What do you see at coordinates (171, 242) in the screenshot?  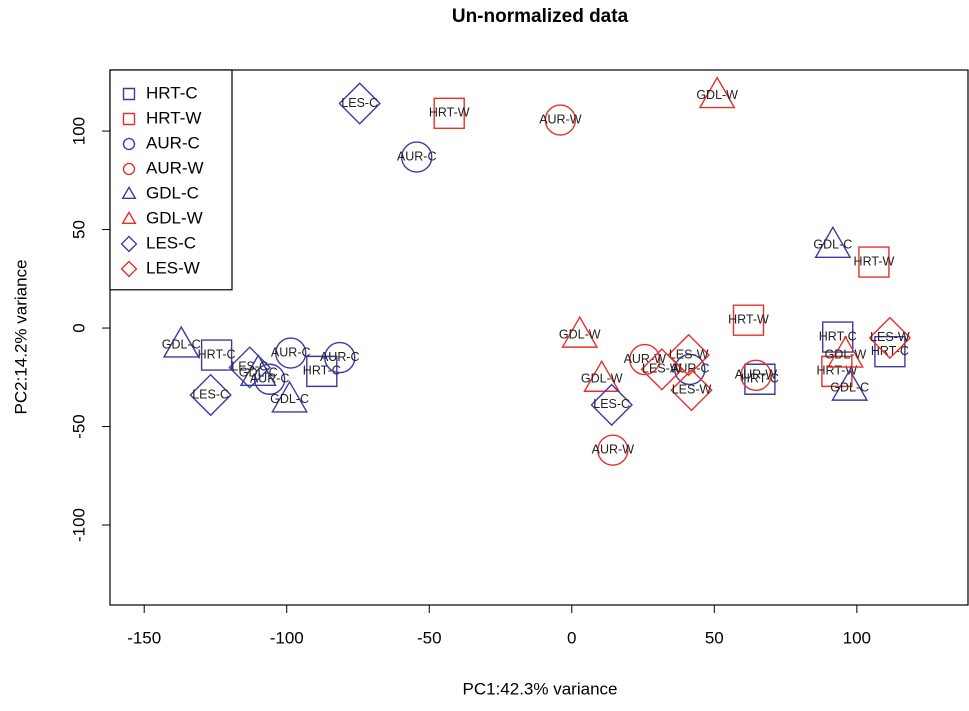 I see `legend-label: LES-C` at bounding box center [171, 242].